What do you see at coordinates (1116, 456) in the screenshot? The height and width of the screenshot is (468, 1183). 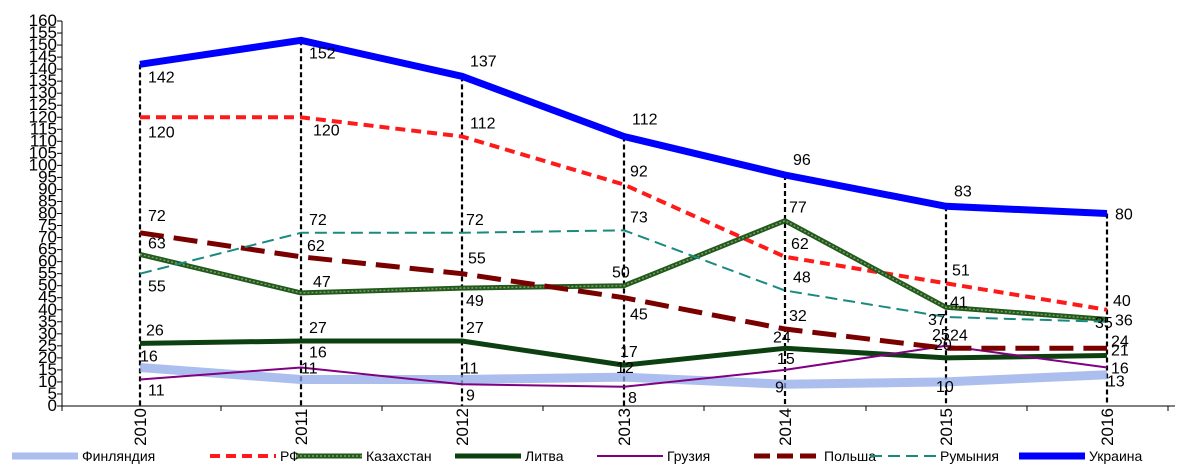 I see `legend-label: Украина` at bounding box center [1116, 456].